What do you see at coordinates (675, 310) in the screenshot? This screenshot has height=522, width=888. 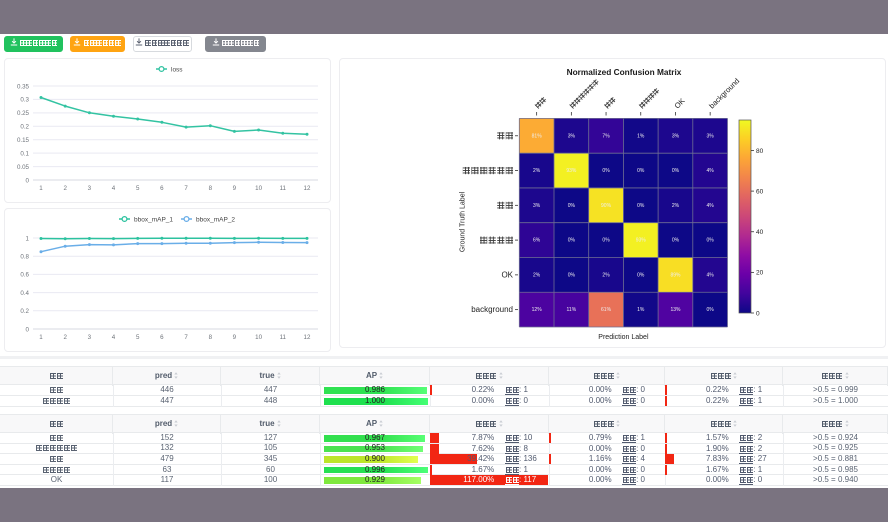 I see `svg-text: 13%` at bounding box center [675, 310].